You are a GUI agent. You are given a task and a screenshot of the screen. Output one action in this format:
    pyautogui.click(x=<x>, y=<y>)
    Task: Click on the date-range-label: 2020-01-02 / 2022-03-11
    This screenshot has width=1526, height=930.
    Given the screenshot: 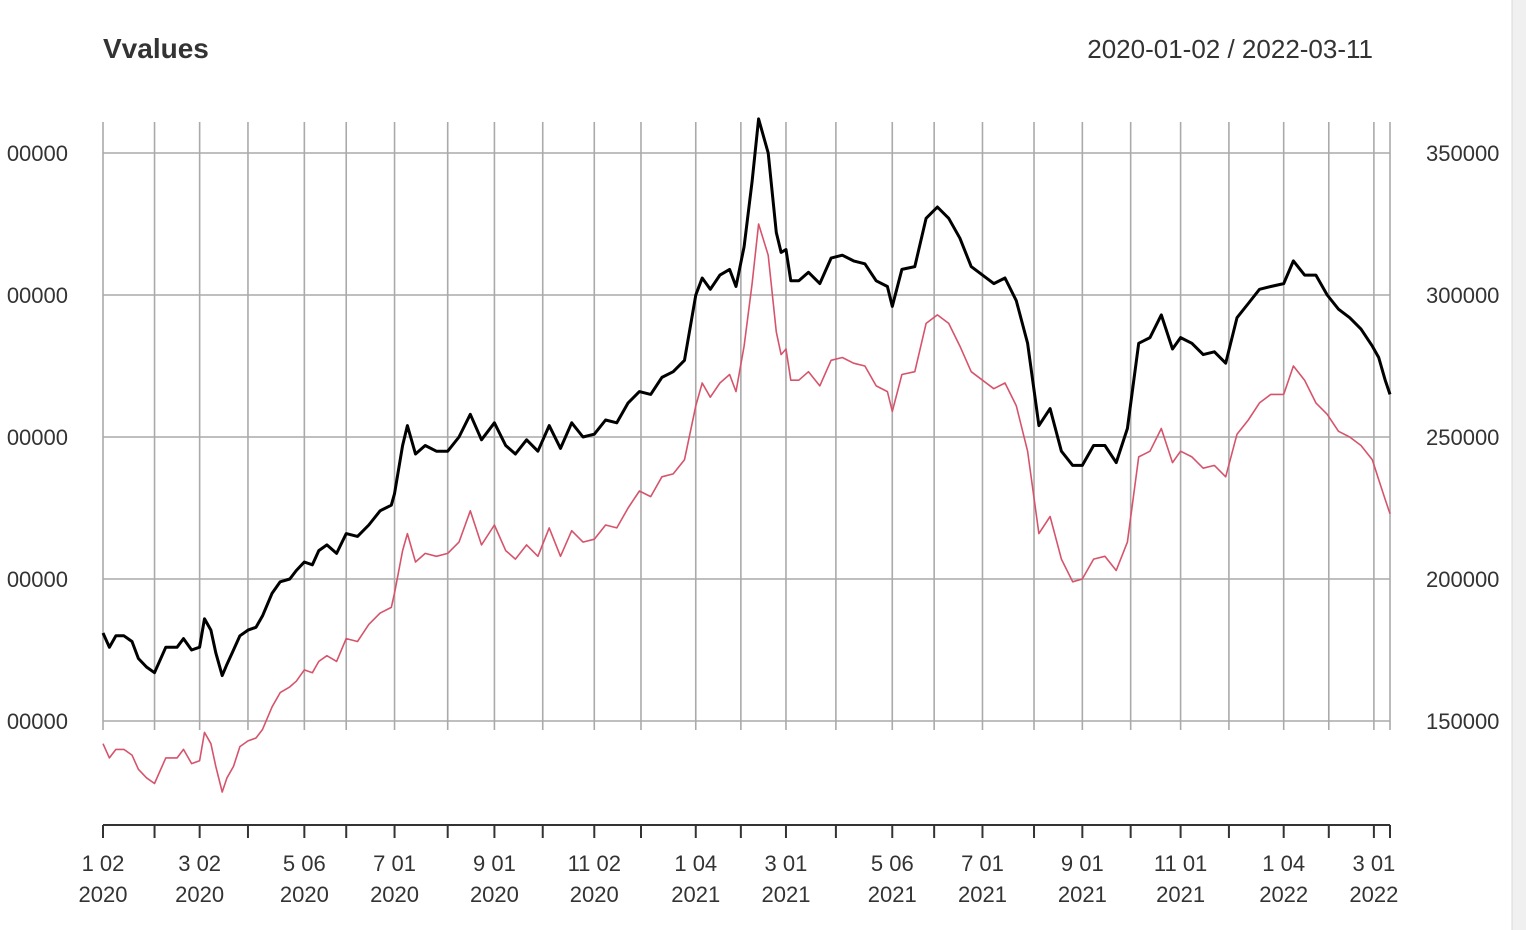 What is the action you would take?
    pyautogui.click(x=1230, y=49)
    